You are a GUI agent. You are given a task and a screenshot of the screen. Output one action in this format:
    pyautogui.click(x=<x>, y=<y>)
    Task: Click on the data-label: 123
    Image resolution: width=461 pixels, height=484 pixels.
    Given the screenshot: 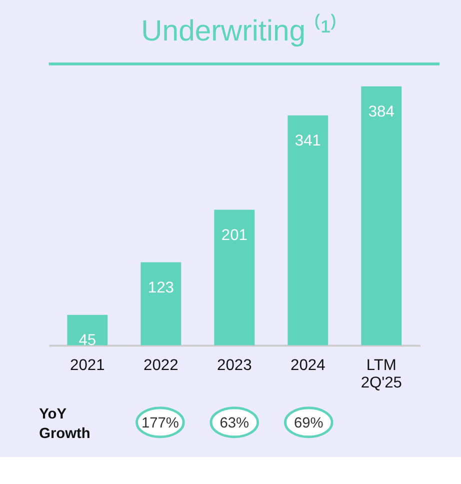 What is the action you would take?
    pyautogui.click(x=161, y=288)
    